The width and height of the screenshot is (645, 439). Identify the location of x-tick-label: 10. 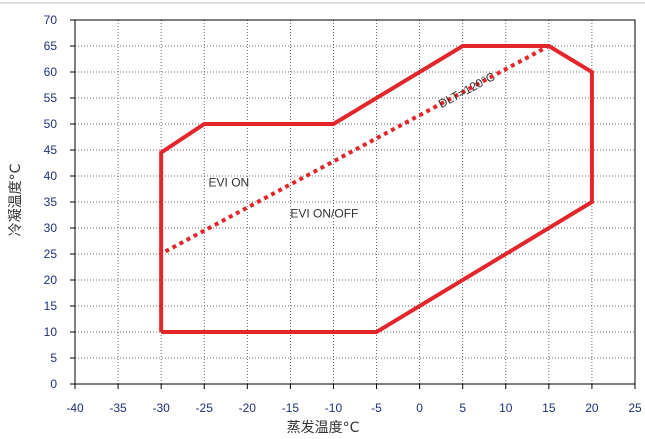
(506, 408).